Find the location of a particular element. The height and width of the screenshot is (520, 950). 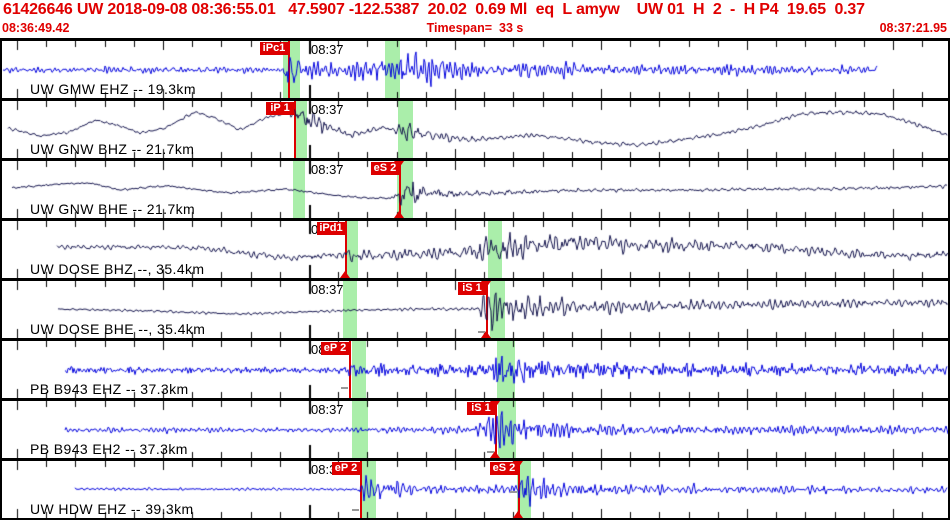

station-label: UW DOSE BHZ --, 35.4km is located at coordinates (117, 269).